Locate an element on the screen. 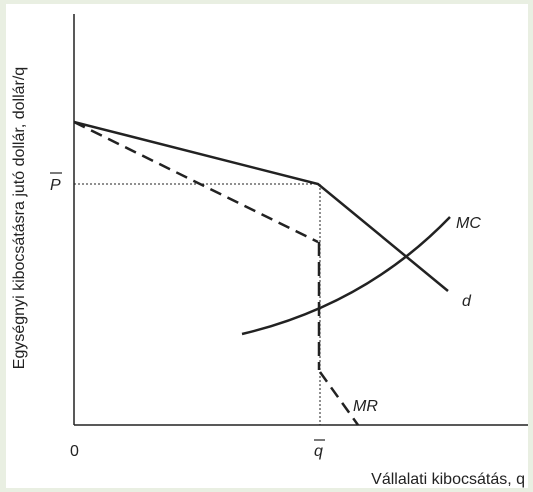 This screenshot has width=533, height=492. d-label: d is located at coordinates (467, 301).